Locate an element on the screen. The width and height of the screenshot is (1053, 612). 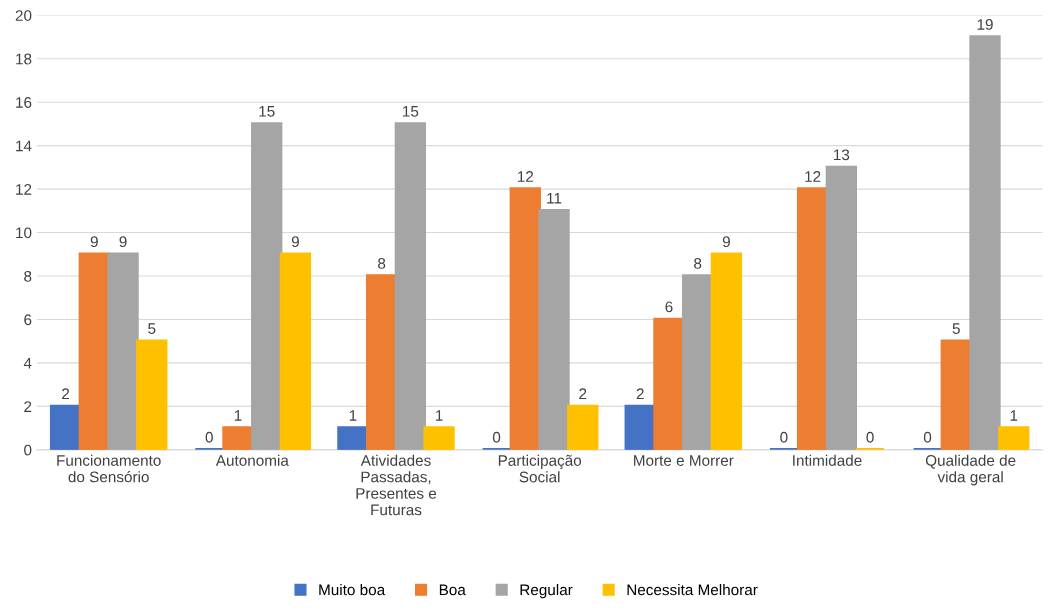
x-tick-label: Morte e Morrer is located at coordinates (684, 460).